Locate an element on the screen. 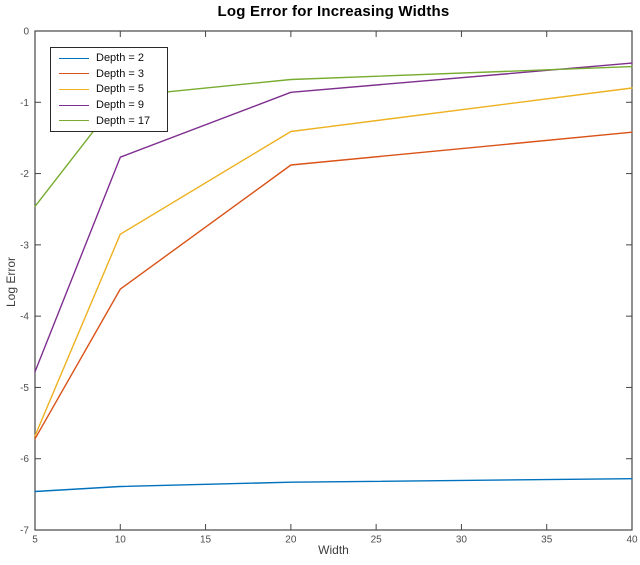 The height and width of the screenshot is (565, 640). legend-item-label: Depth = 3 is located at coordinates (120, 73).